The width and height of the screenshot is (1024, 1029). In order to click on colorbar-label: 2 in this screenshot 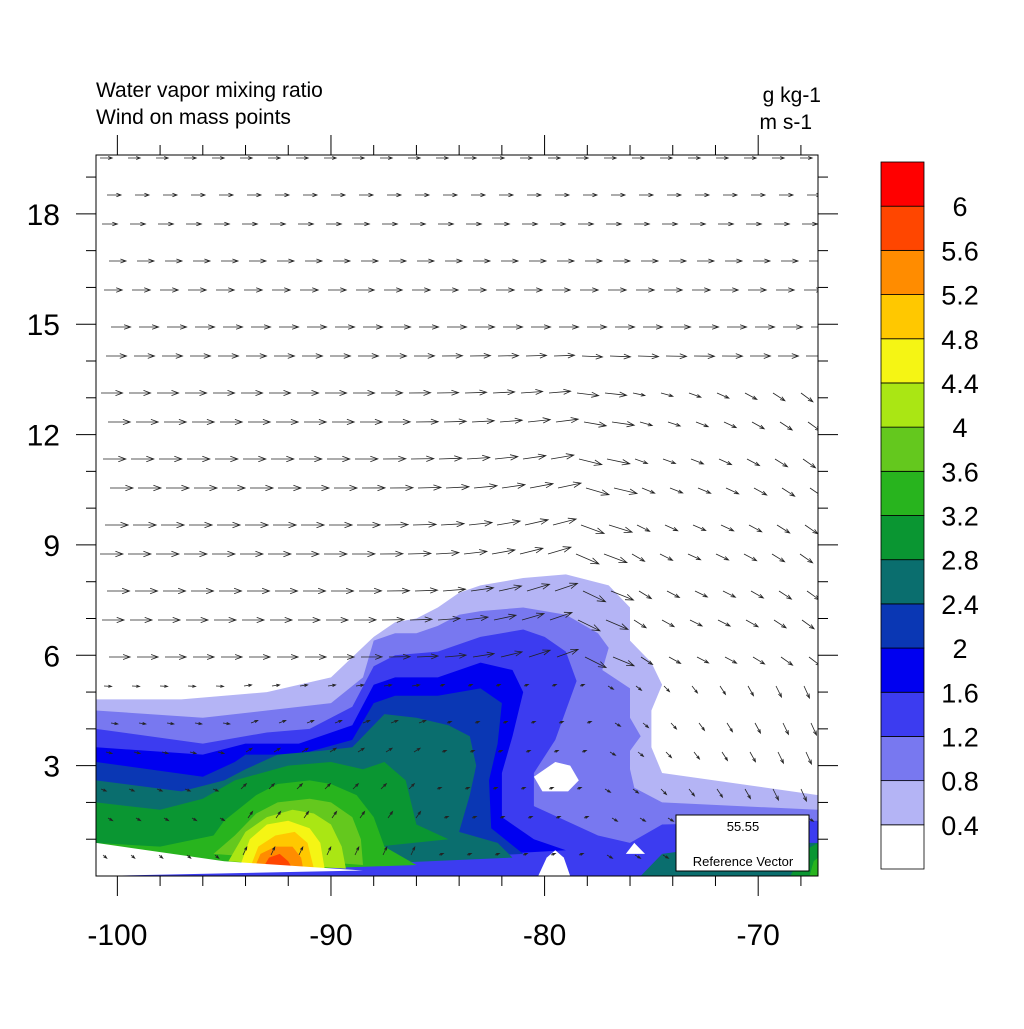, I will do `click(959, 649)`.